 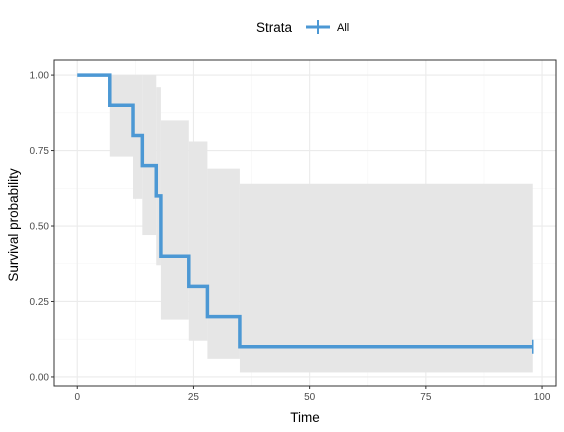 What do you see at coordinates (426, 397) in the screenshot?
I see `x-tick-label: 75` at bounding box center [426, 397].